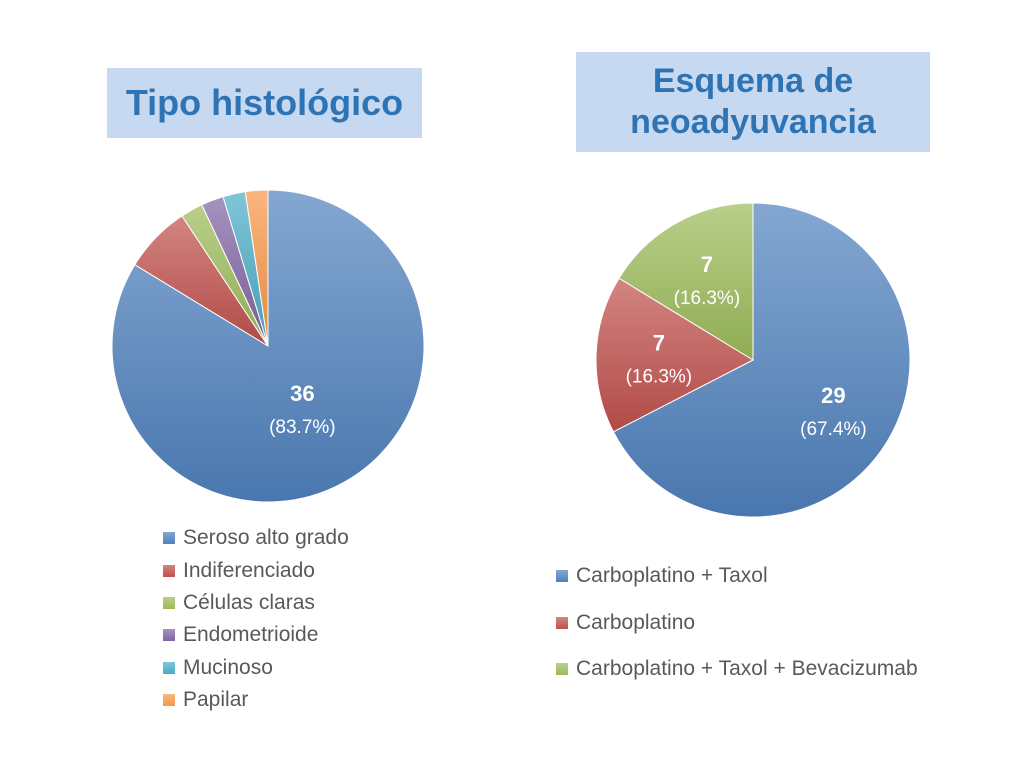 The image size is (1024, 768). I want to click on legend-item-mucinoso: Mucinoso, so click(256, 668).